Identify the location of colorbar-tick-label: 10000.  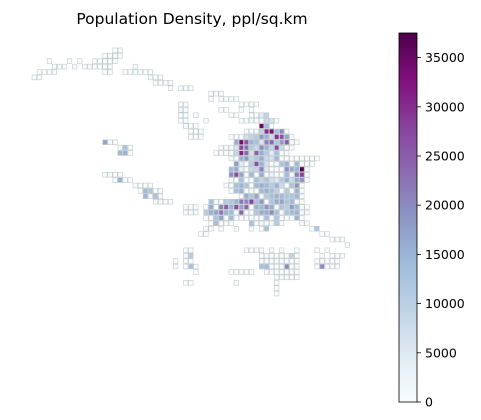
(445, 303).